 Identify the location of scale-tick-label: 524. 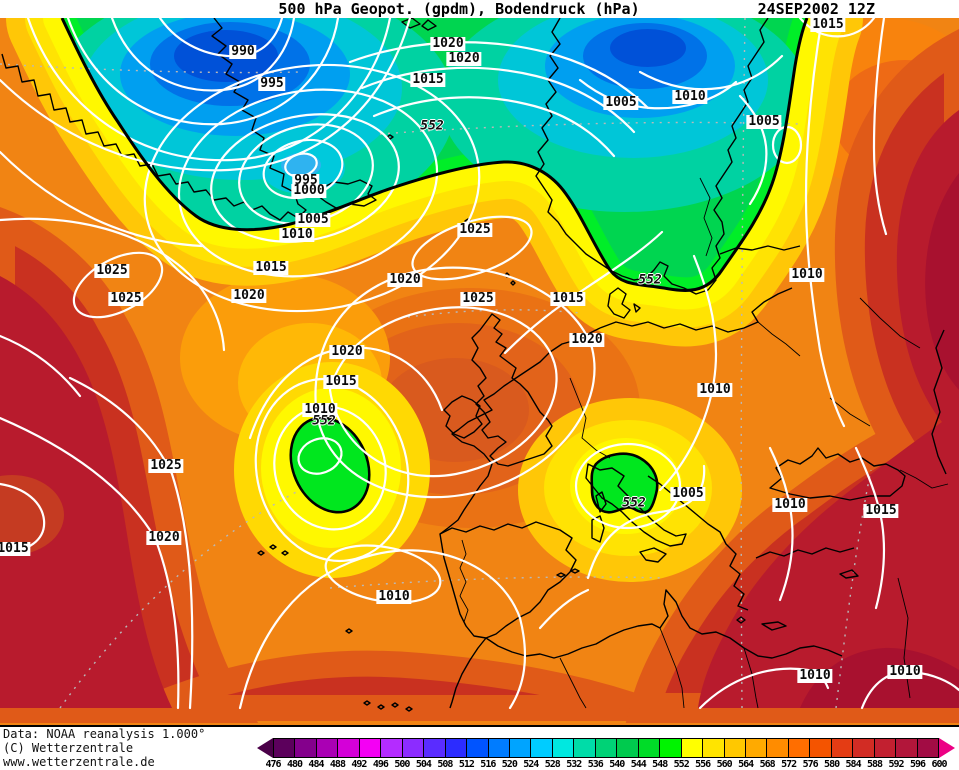
(531, 764).